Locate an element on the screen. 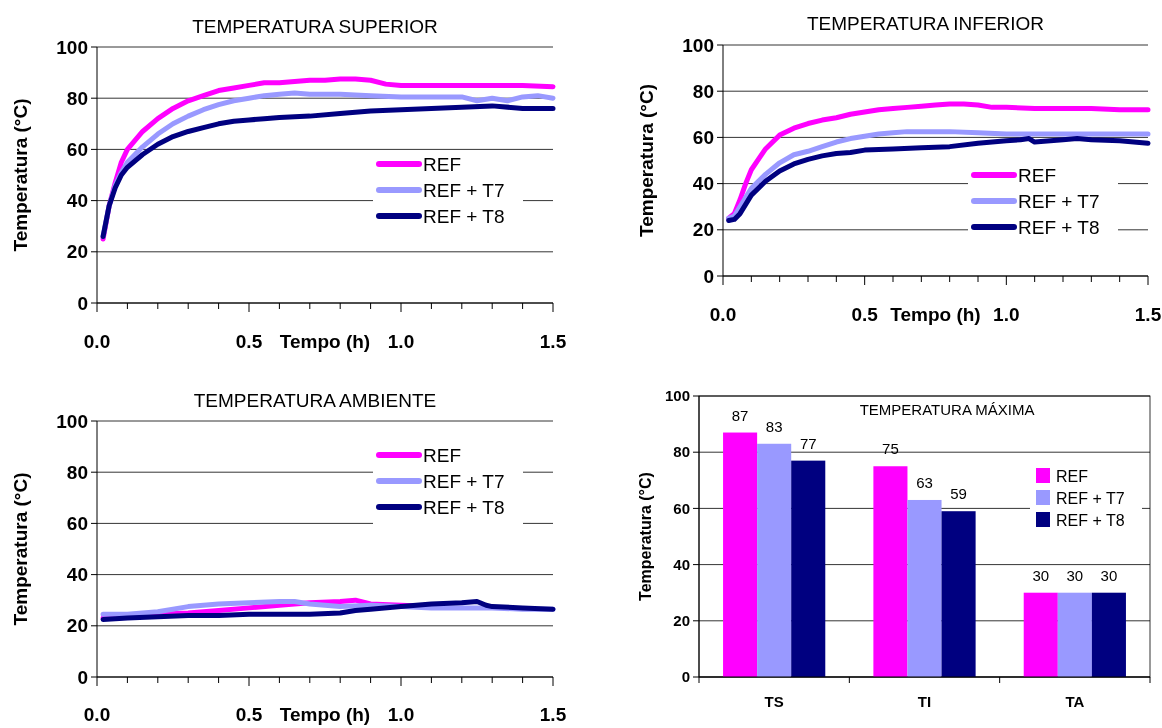  x-tick-label: TS is located at coordinates (774, 701).